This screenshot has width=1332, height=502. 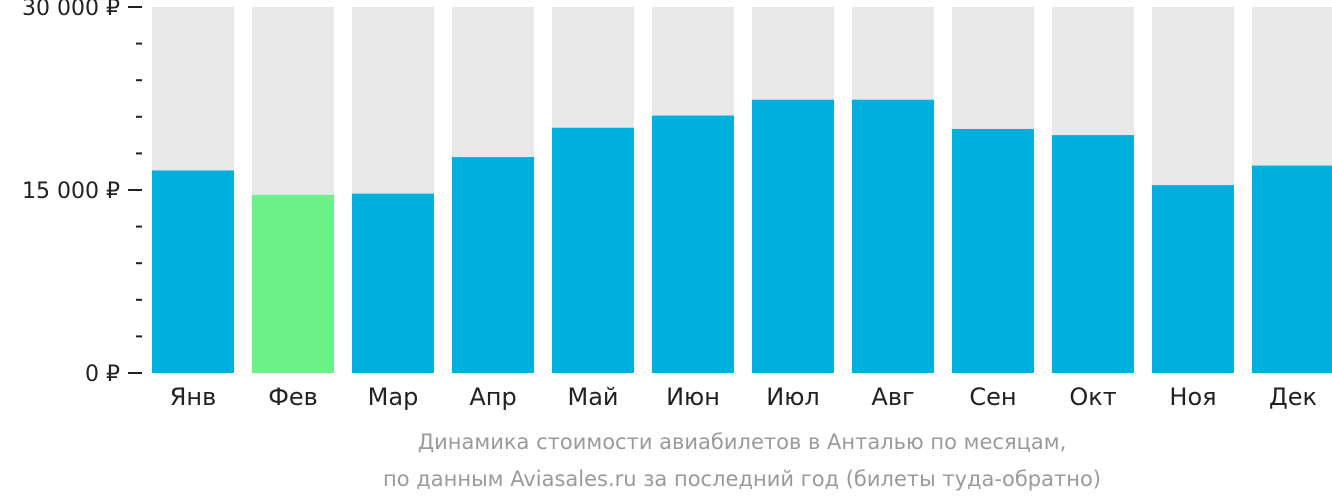 What do you see at coordinates (293, 397) in the screenshot?
I see `x-tick-label: Фев` at bounding box center [293, 397].